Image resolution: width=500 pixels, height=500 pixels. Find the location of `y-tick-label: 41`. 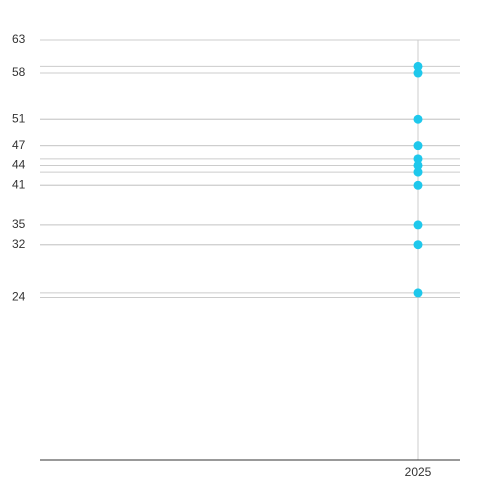

y-tick-label: 41 is located at coordinates (19, 184).